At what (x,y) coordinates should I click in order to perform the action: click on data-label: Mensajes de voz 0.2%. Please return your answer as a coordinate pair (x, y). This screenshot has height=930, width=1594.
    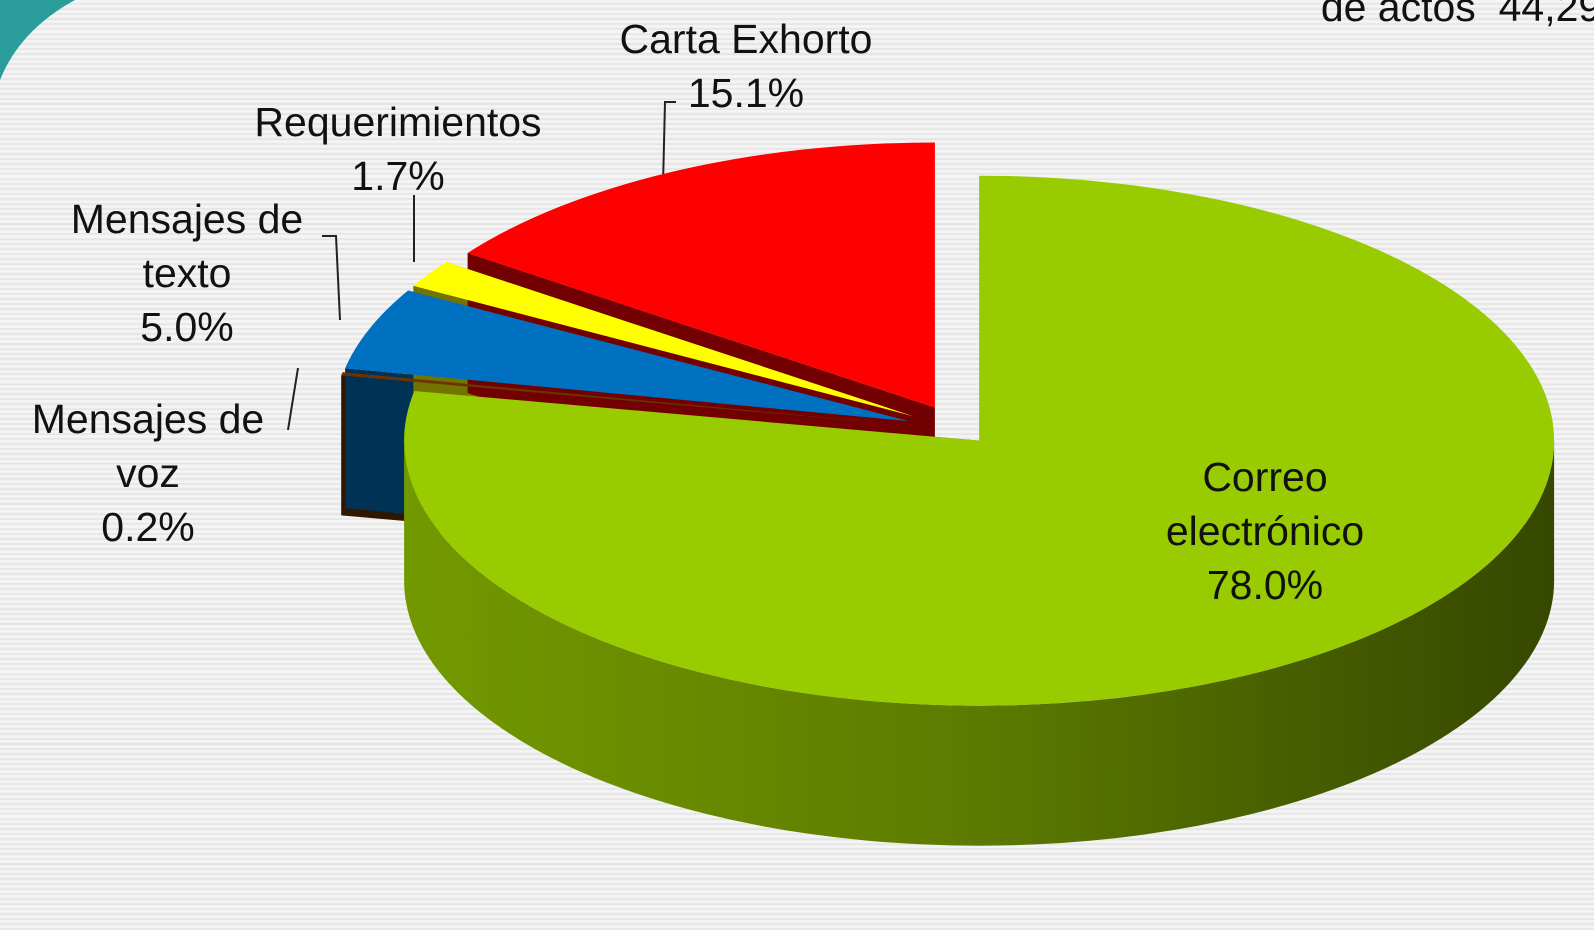
    Looking at the image, I should click on (148, 473).